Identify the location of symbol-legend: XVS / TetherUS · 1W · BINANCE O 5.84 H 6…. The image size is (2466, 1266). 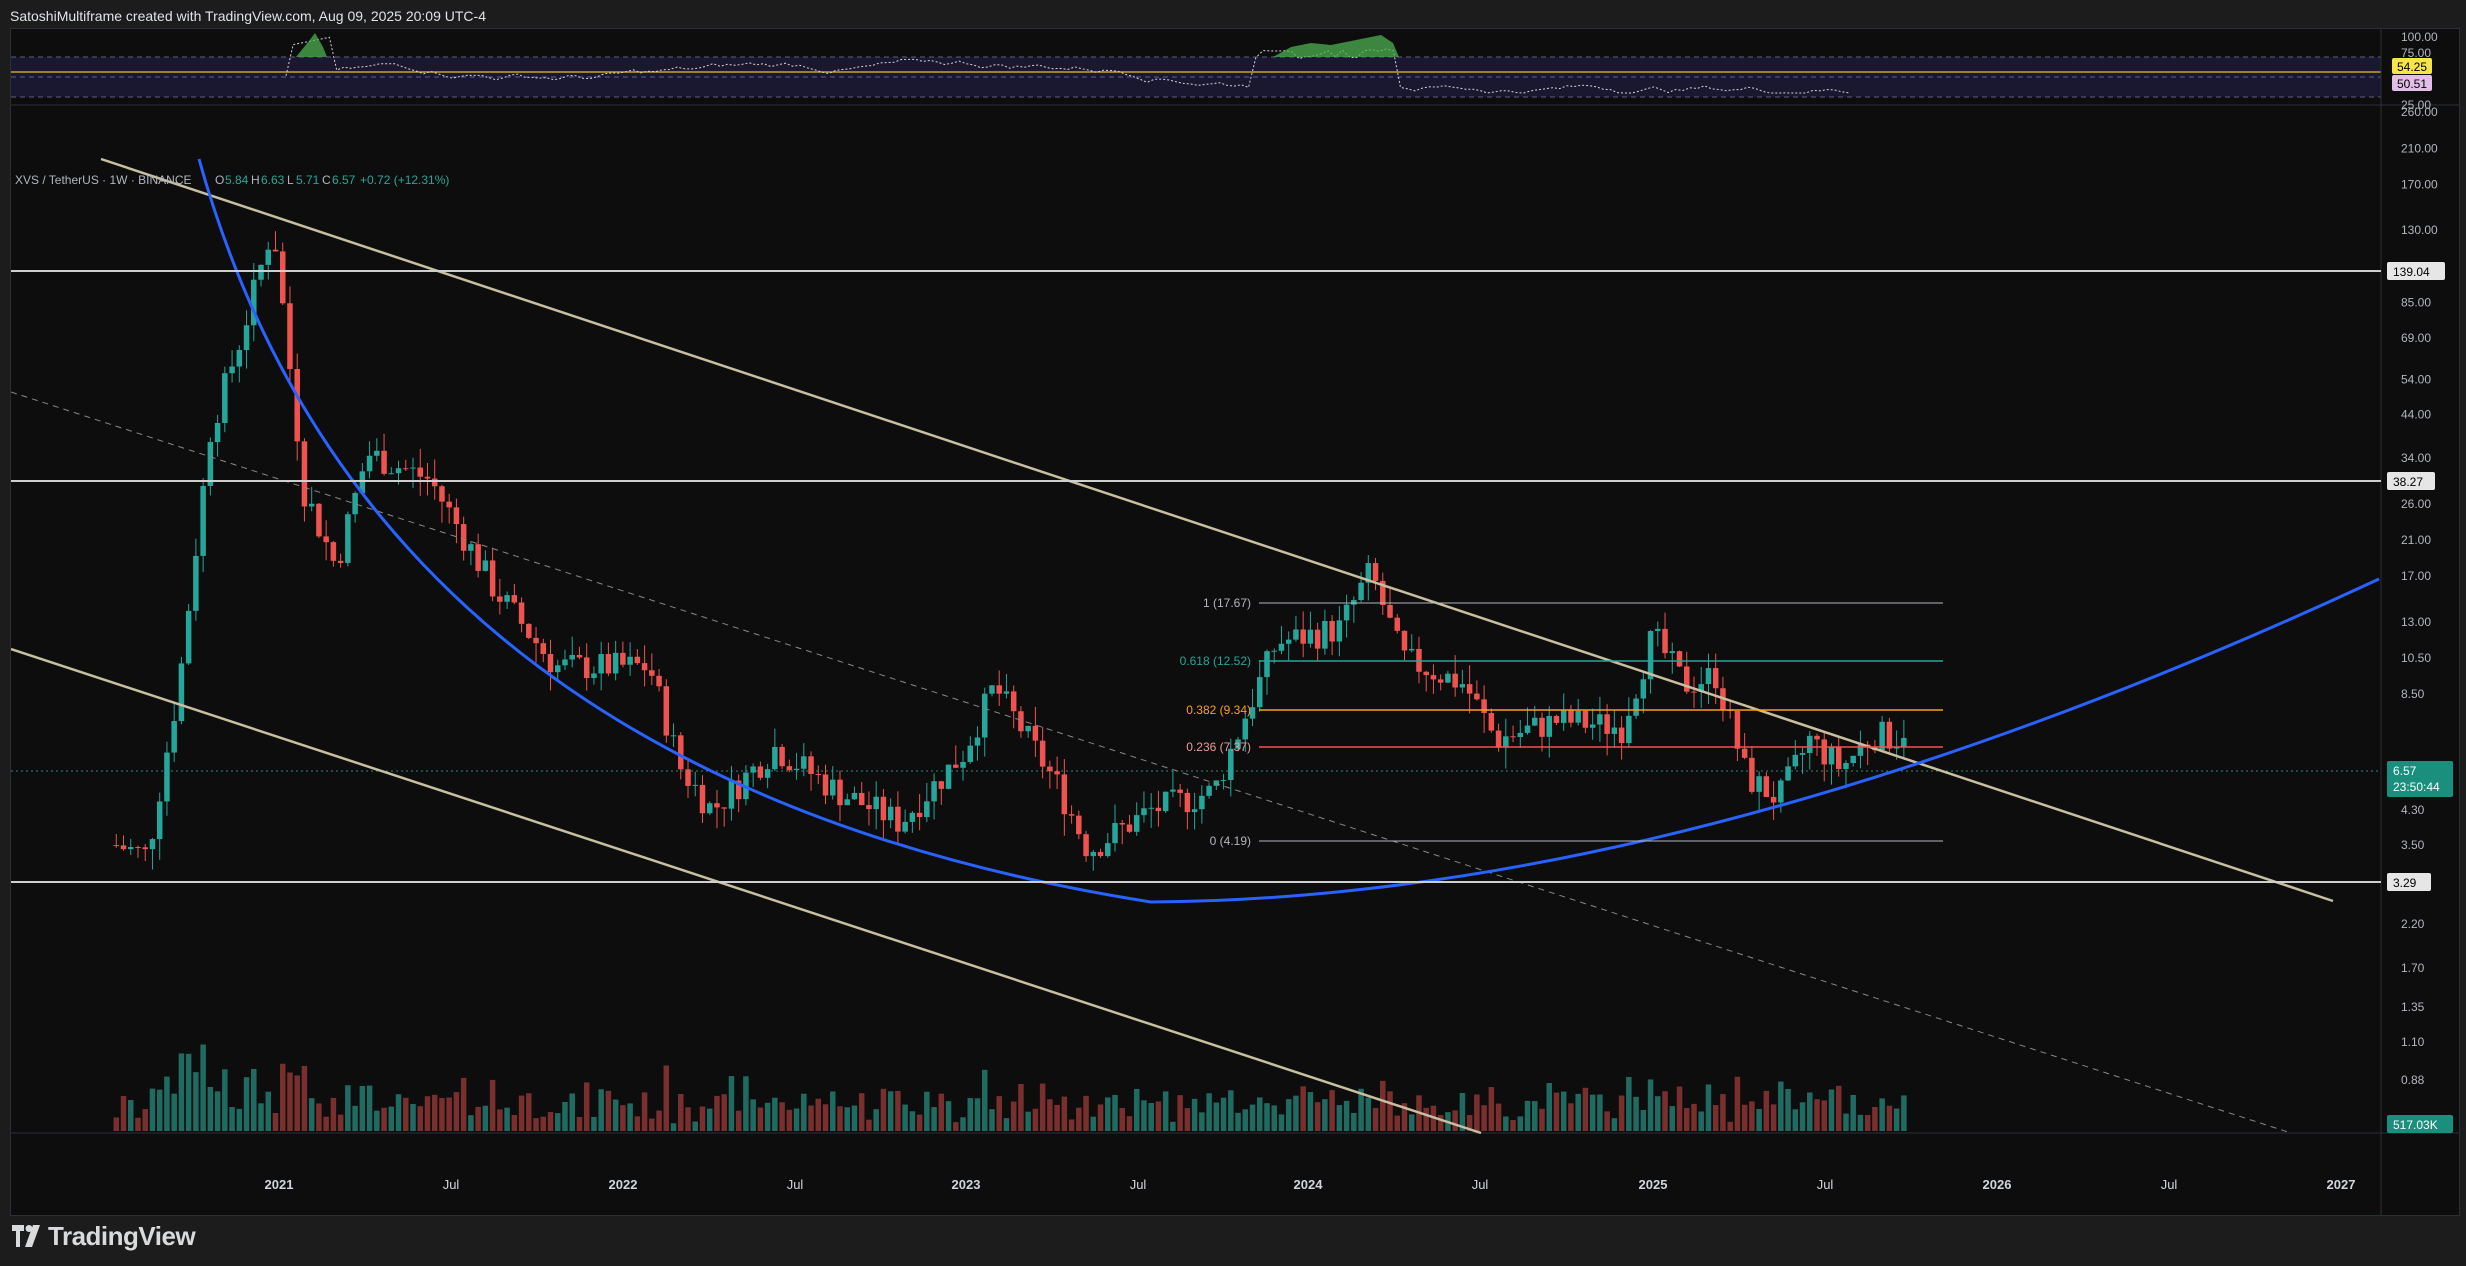
(232, 180).